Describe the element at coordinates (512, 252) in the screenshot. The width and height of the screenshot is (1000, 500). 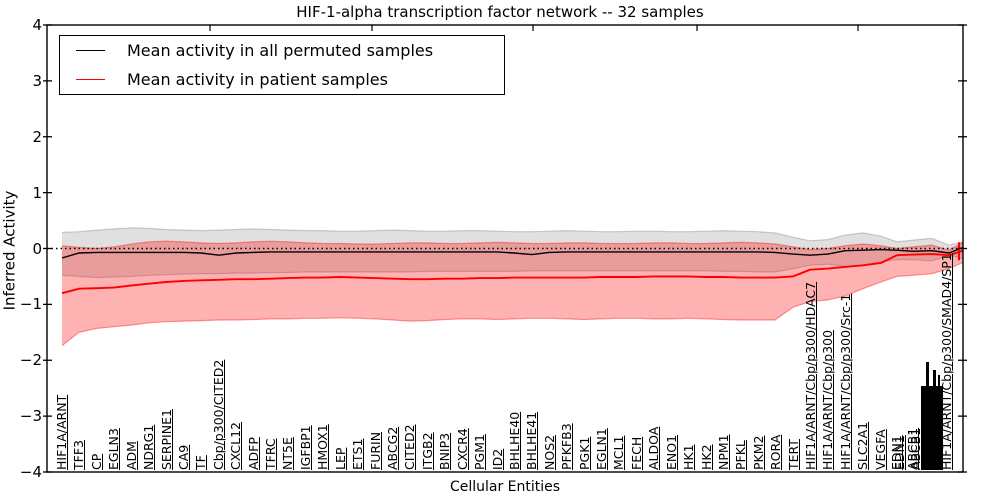
I see `permuted-mean-line` at that location.